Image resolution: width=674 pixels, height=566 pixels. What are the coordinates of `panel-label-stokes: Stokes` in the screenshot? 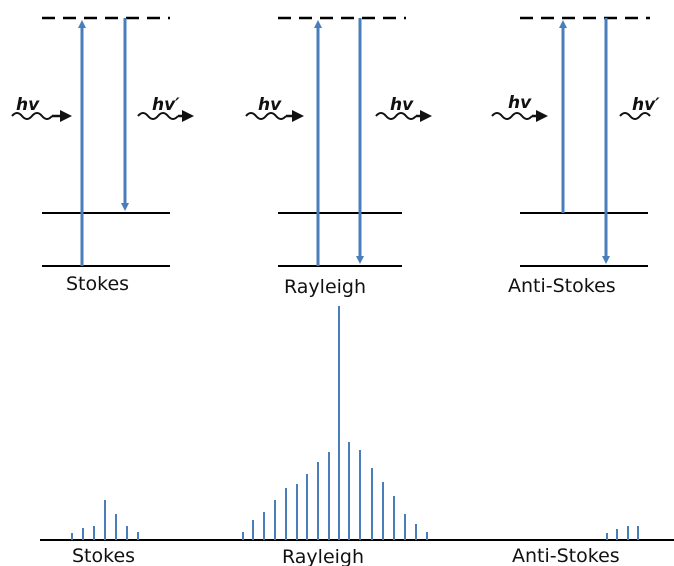 It's located at (97, 284).